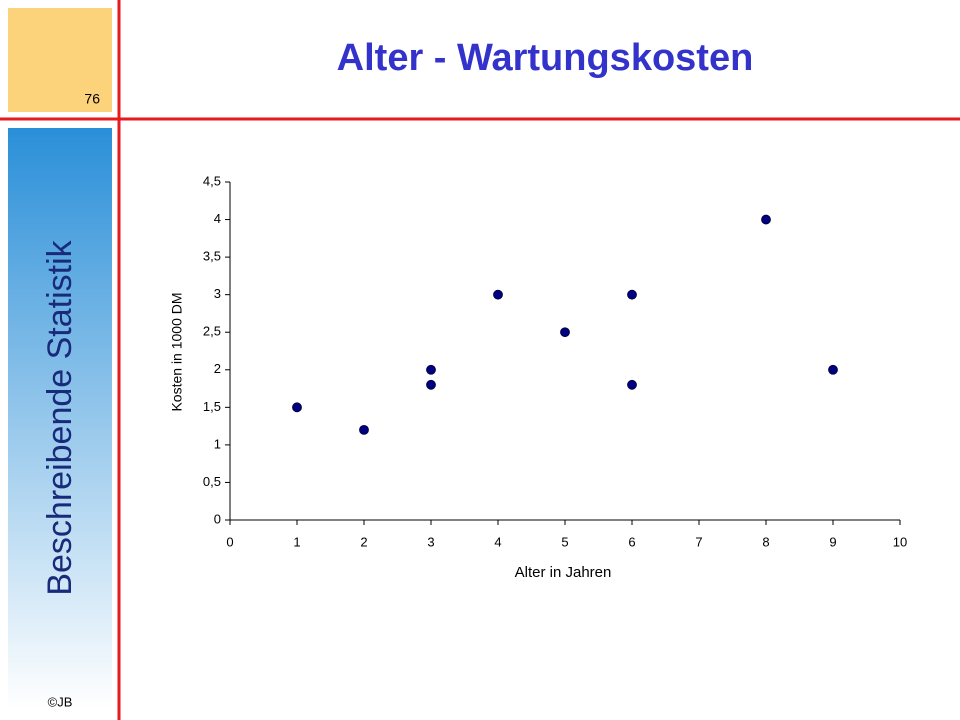 The image size is (960, 720). I want to click on x-tick-label: 3, so click(430, 541).